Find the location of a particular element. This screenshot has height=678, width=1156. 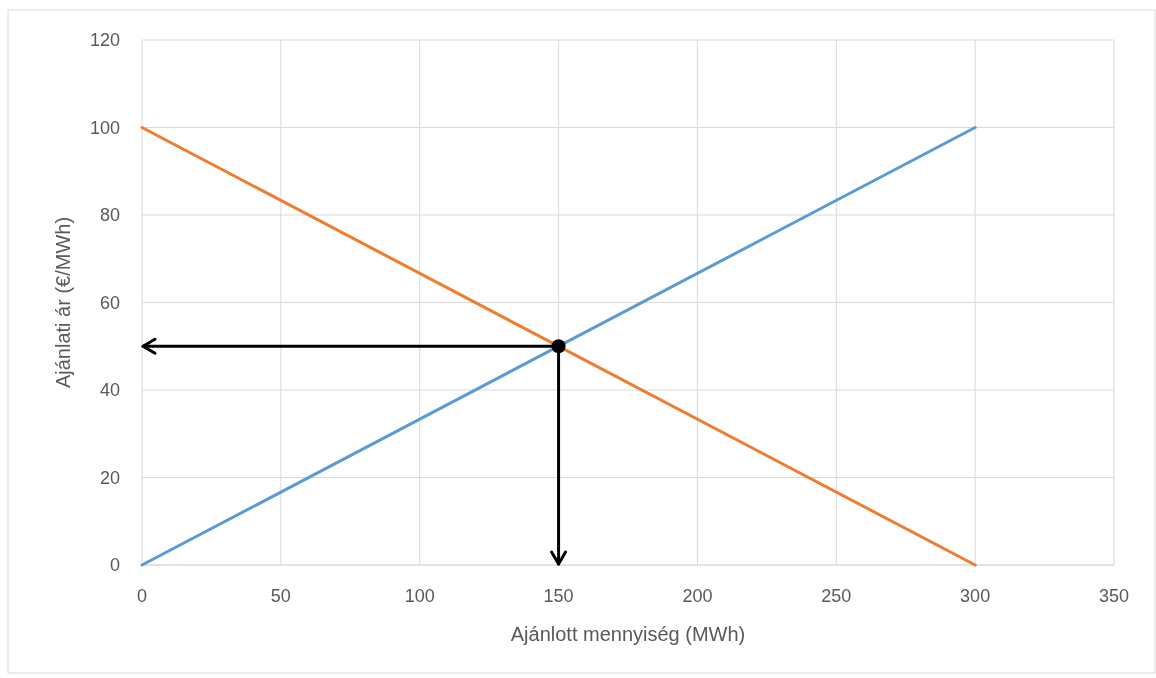

y-tick-label: 60 is located at coordinates (109, 302).